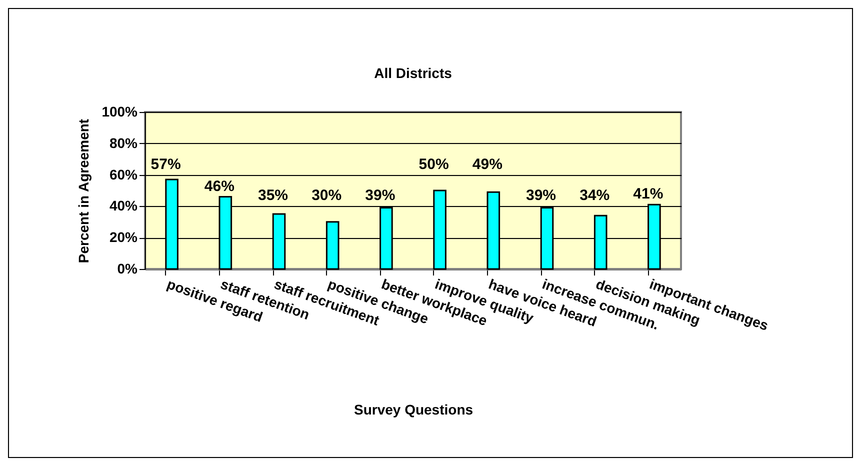  Describe the element at coordinates (219, 186) in the screenshot. I see `data-label: 46%` at that location.